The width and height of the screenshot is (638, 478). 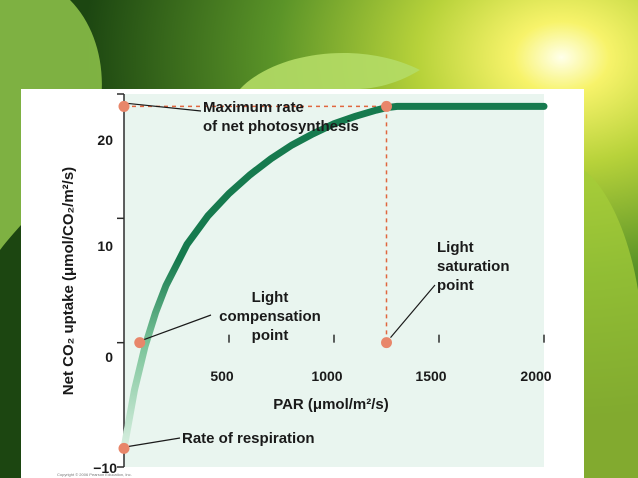 I want to click on saturation-label-line1: Light, so click(x=455, y=247).